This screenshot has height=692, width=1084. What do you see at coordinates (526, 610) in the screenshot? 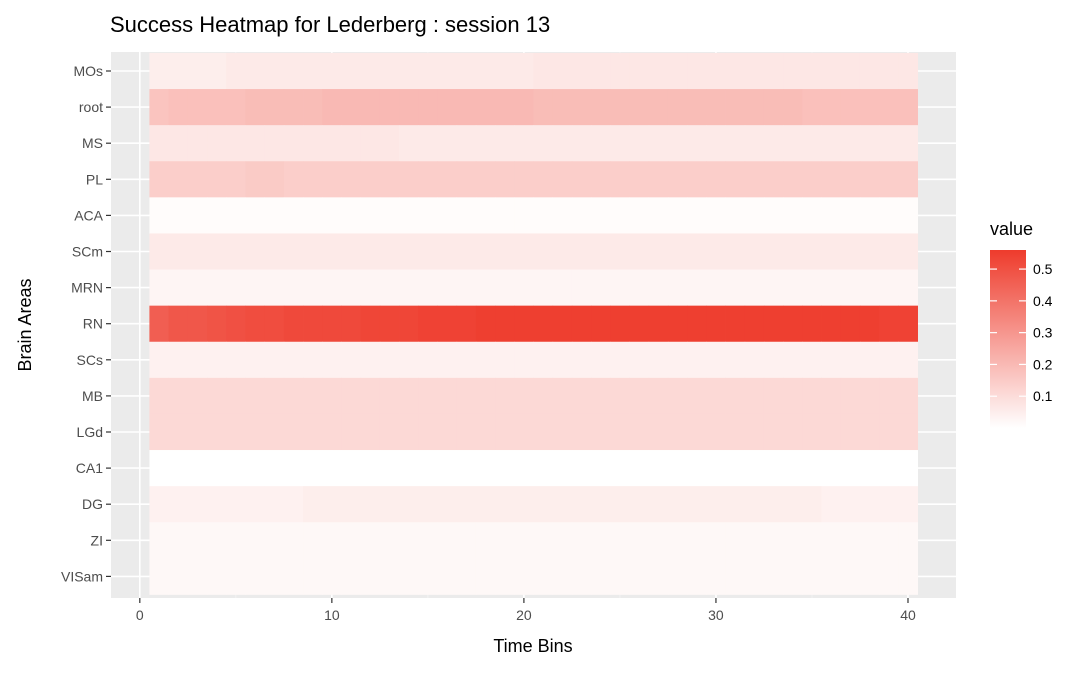
I see `x-axis: 0 10 20 30 40` at bounding box center [526, 610].